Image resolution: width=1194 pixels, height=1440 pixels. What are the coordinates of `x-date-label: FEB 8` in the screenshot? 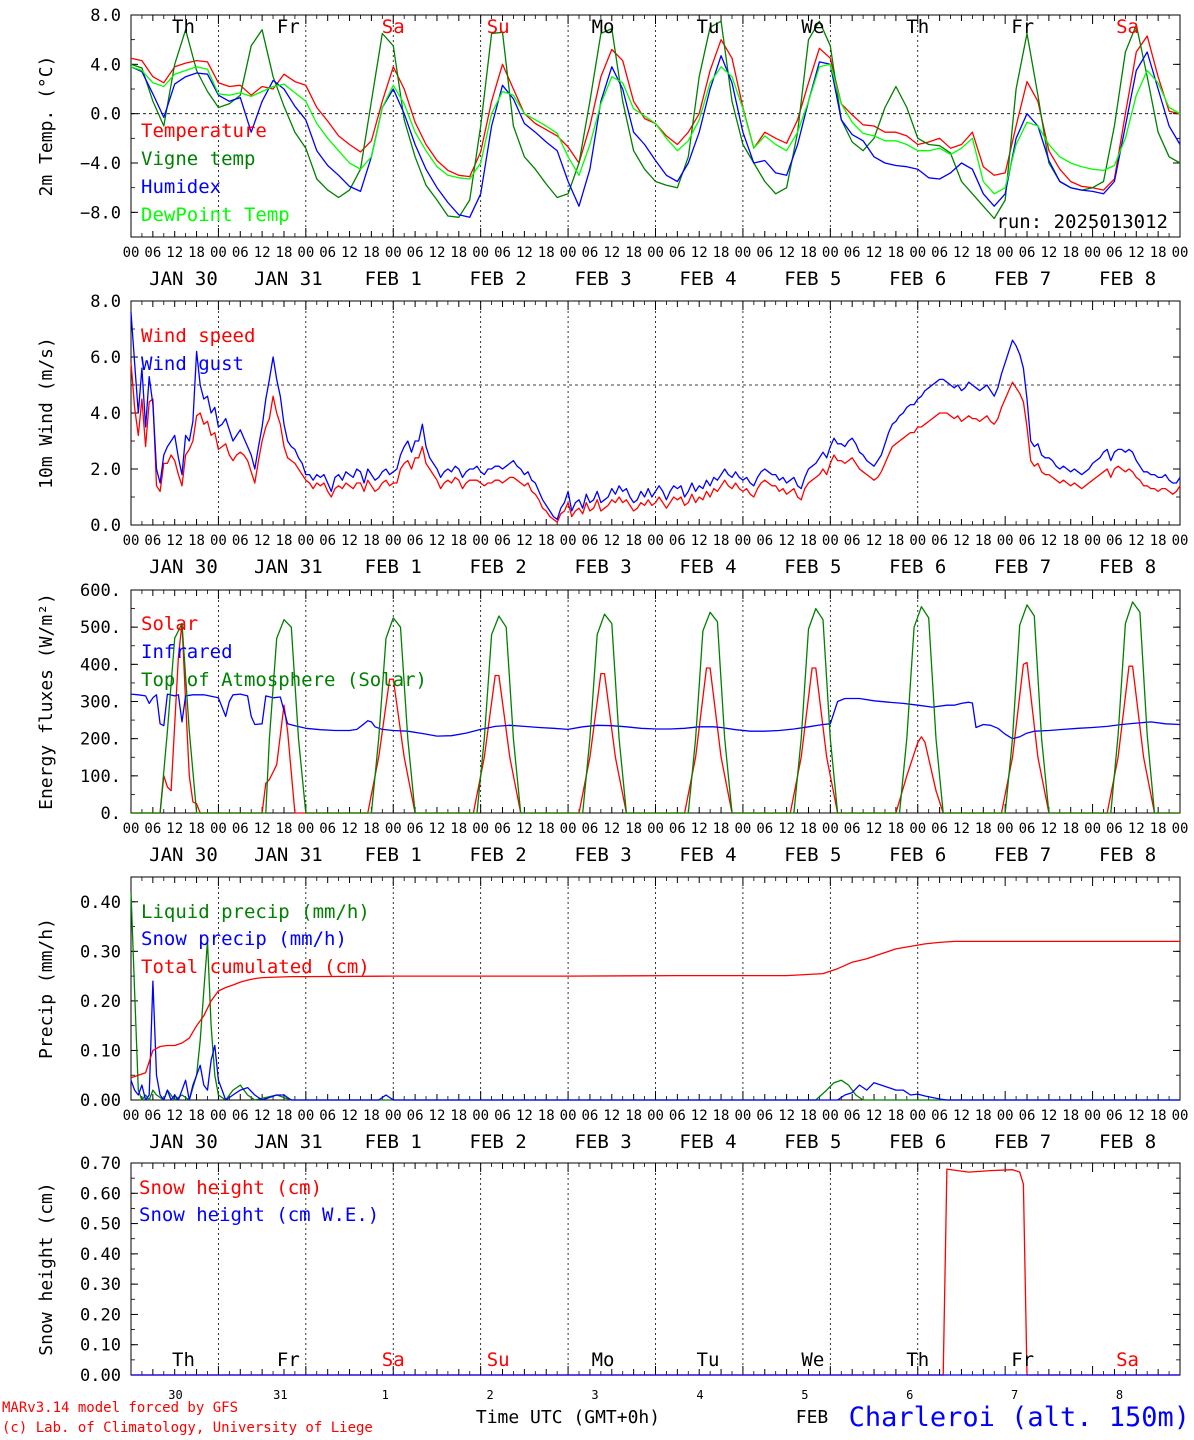 It's located at (1127, 1142).